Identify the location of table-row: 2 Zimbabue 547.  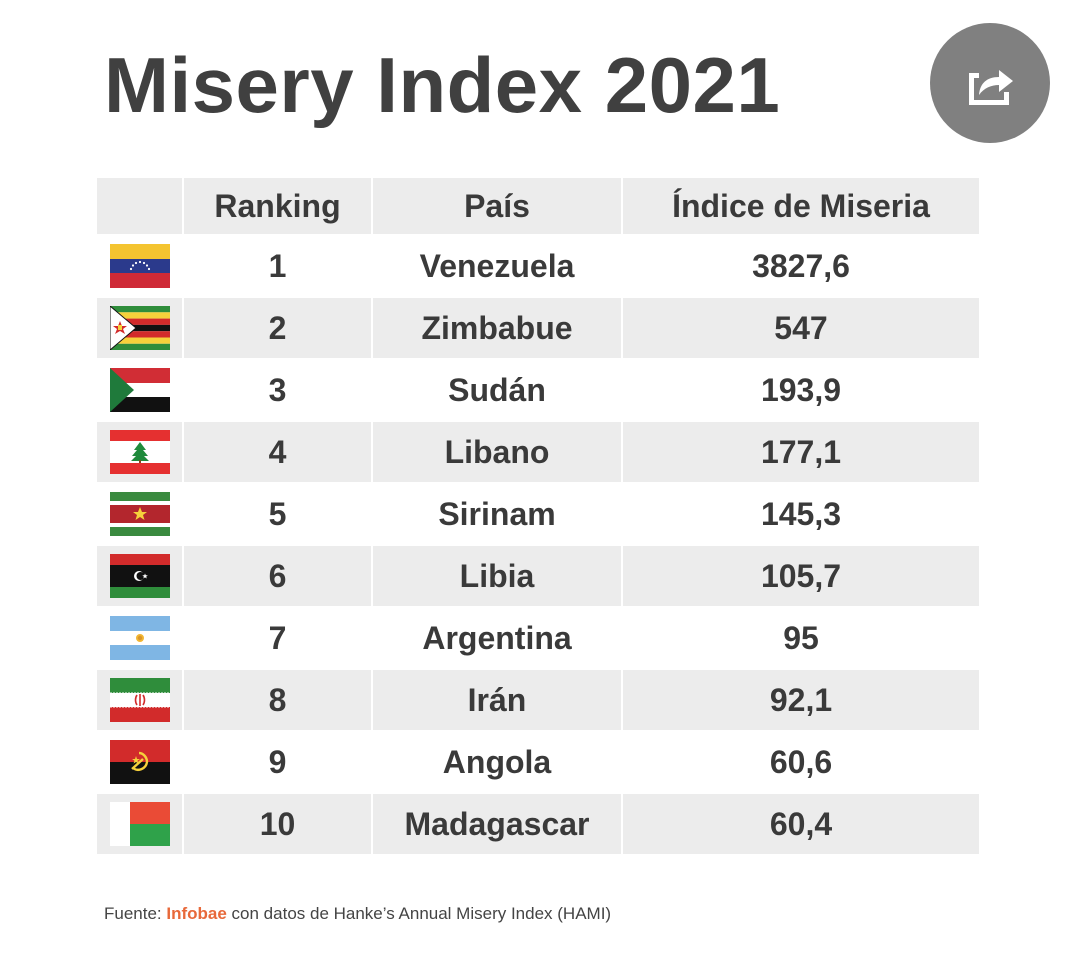
(539, 329).